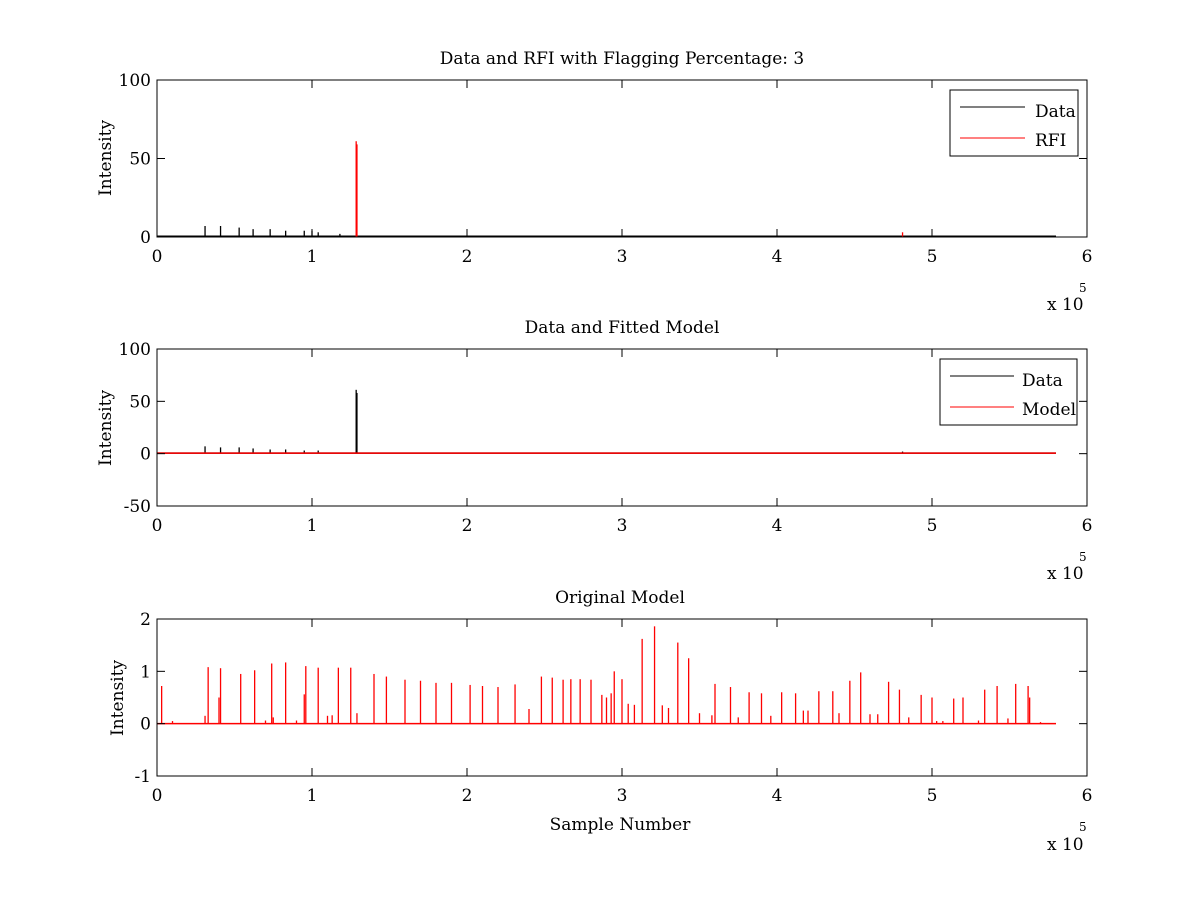 Image resolution: width=1200 pixels, height=900 pixels. What do you see at coordinates (145, 620) in the screenshot?
I see `y-tick-label: 2` at bounding box center [145, 620].